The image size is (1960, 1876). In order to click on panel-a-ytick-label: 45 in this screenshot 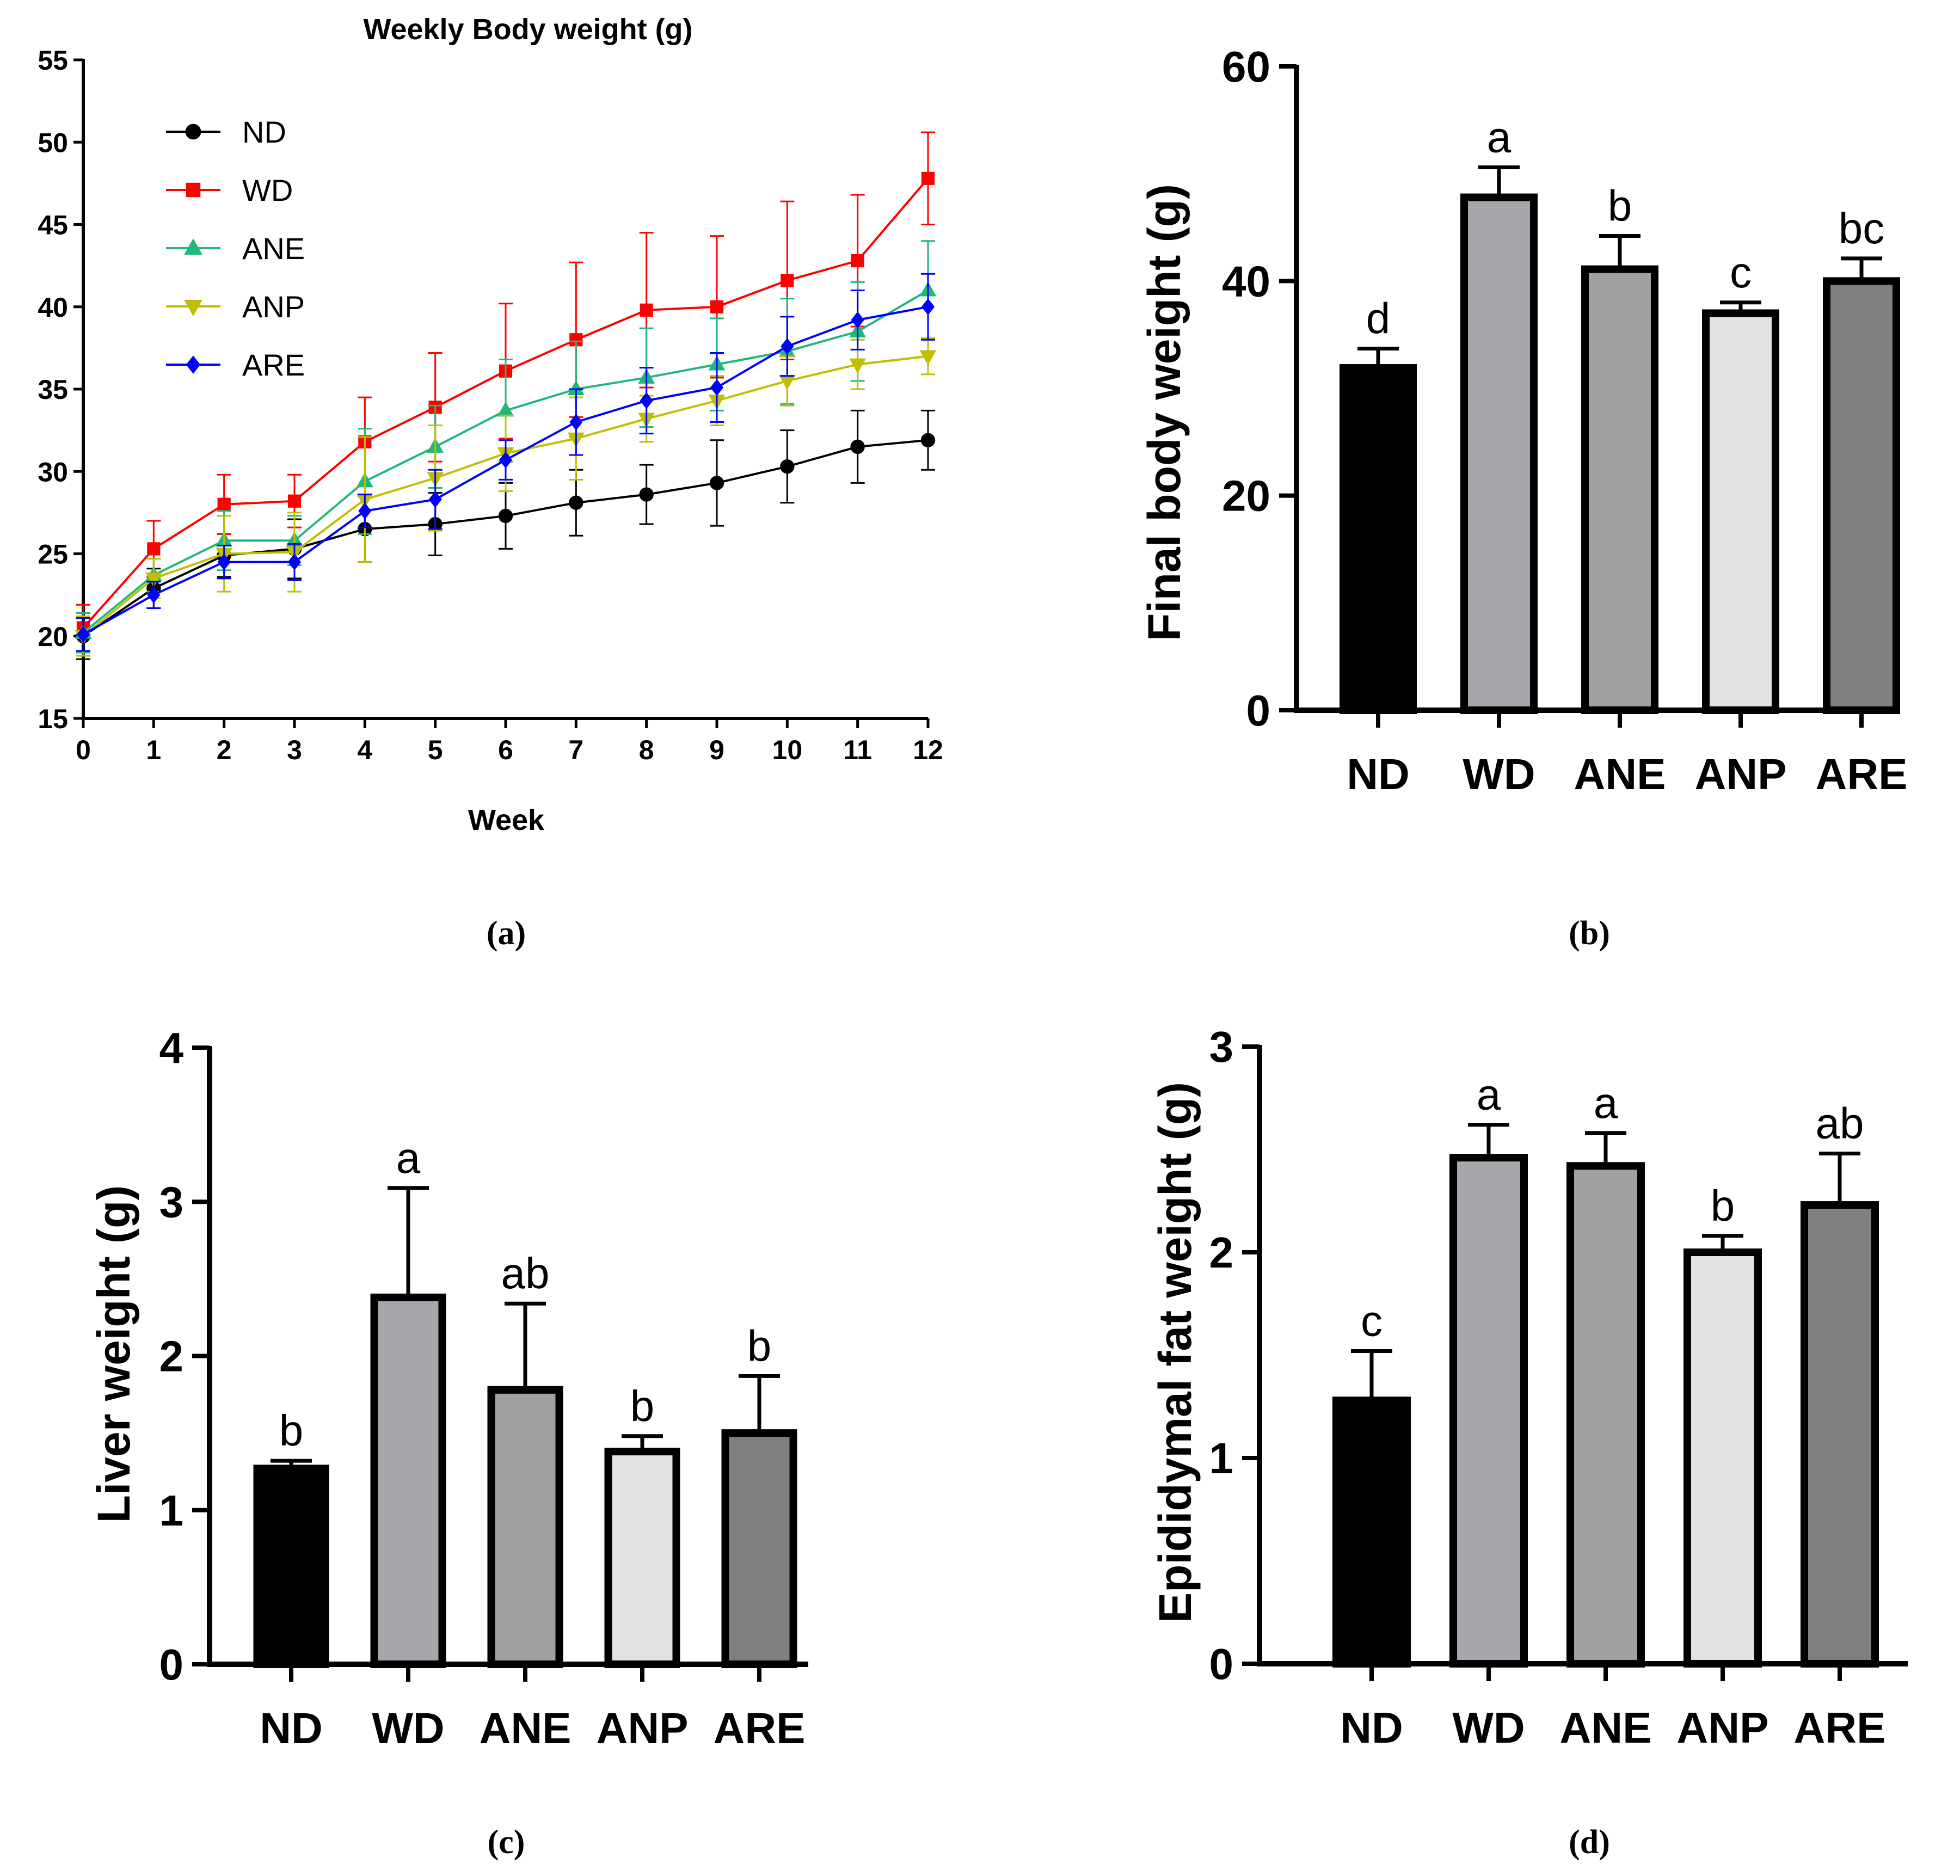, I will do `click(53, 225)`.